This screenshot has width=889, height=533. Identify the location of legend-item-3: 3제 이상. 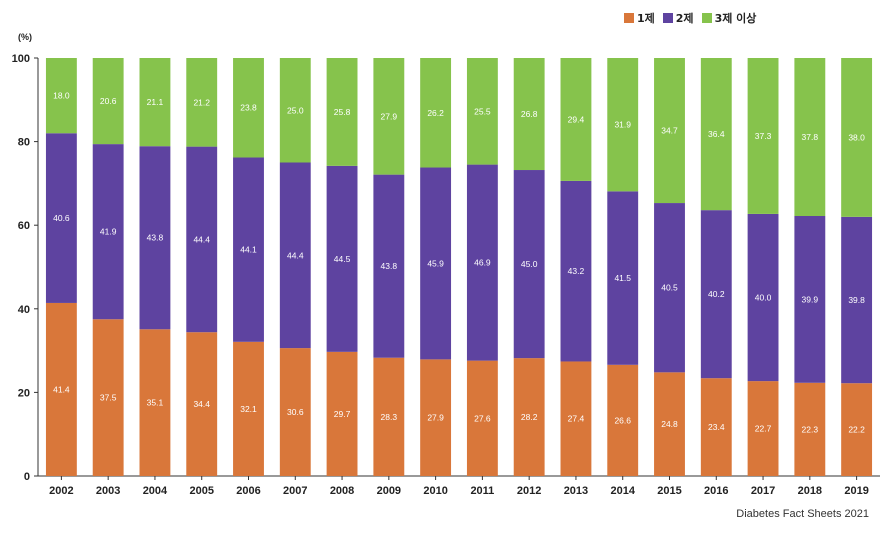
(729, 18).